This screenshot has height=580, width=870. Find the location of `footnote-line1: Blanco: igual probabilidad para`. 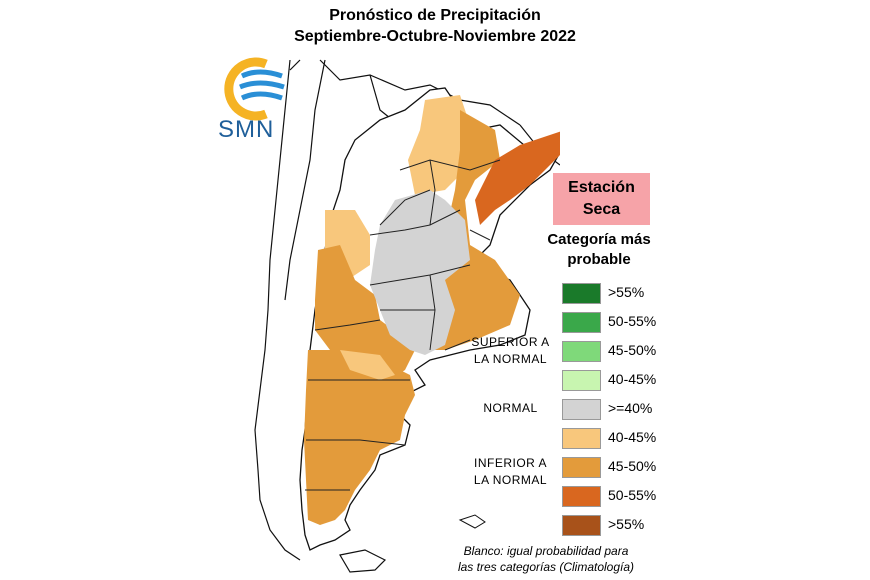

footnote-line1: Blanco: igual probabilidad para is located at coordinates (546, 551).